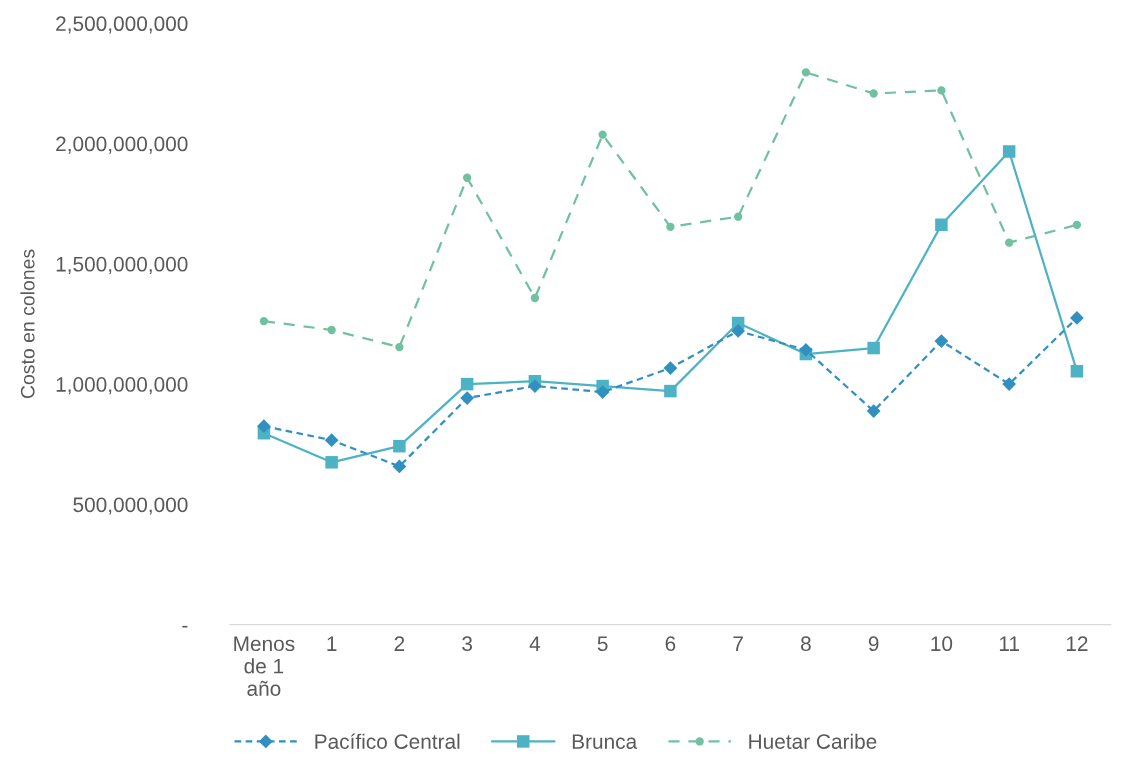 The height and width of the screenshot is (776, 1122). I want to click on x-tick-label: 10, so click(942, 644).